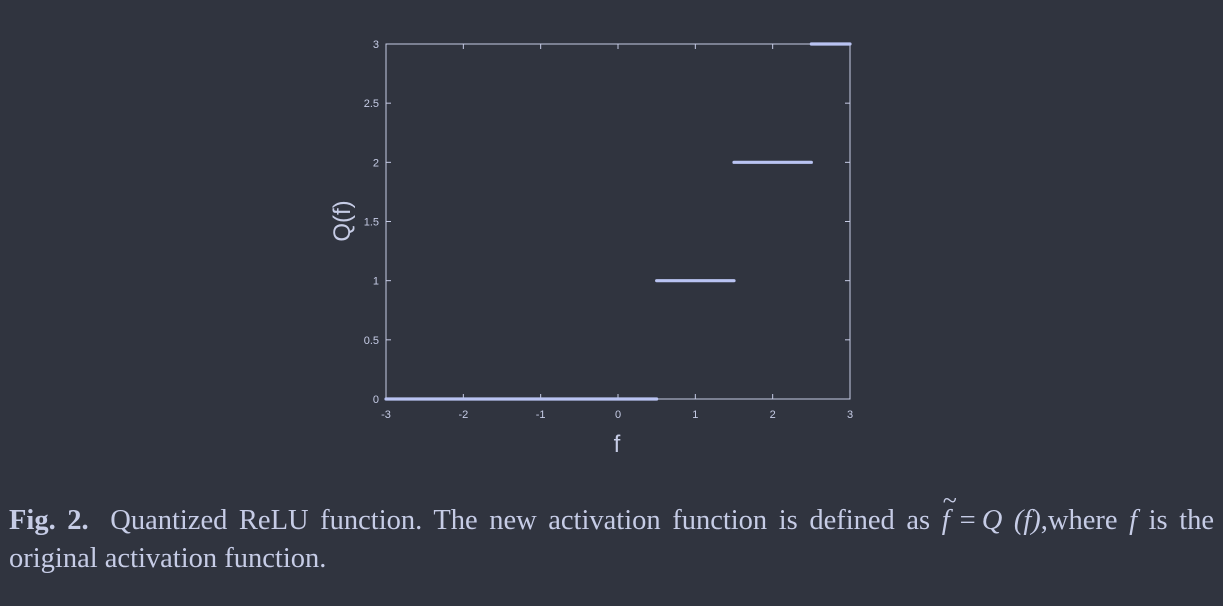  Describe the element at coordinates (386, 415) in the screenshot. I see `x-tick-label-0: -3` at that location.